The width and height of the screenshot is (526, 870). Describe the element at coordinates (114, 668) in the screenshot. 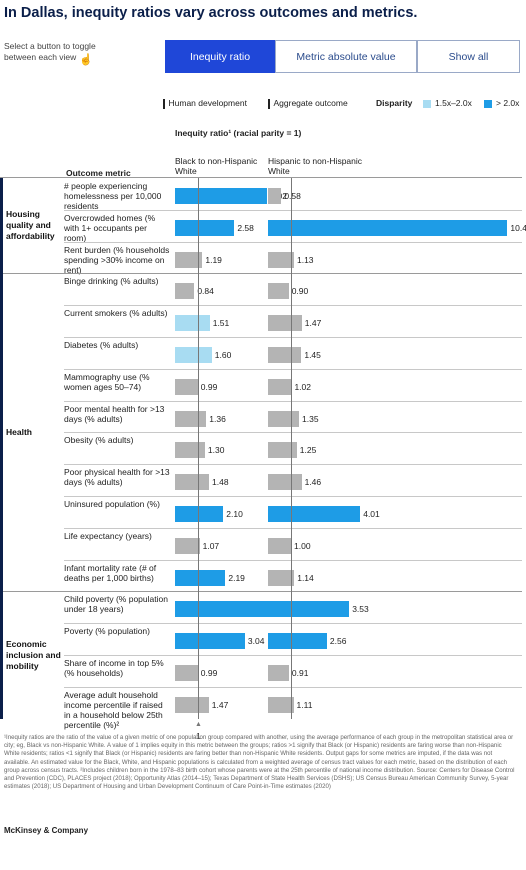

I see `metric-label: Share of income in top 5% (% households)` at that location.